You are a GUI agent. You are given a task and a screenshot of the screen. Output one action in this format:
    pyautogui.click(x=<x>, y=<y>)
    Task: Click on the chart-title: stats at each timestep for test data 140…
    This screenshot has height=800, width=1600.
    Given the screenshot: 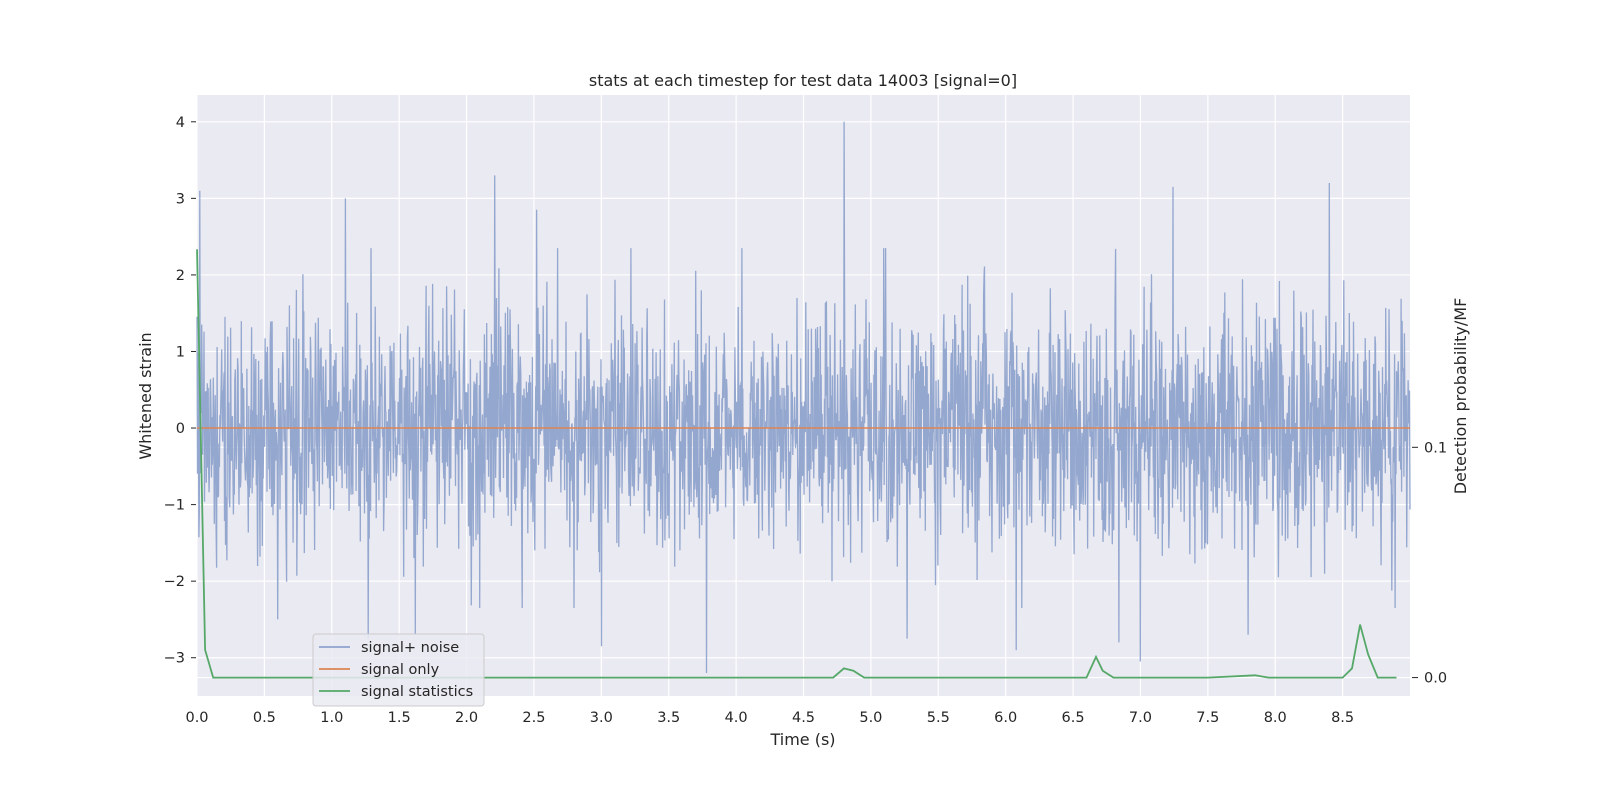 What is the action you would take?
    pyautogui.click(x=803, y=80)
    